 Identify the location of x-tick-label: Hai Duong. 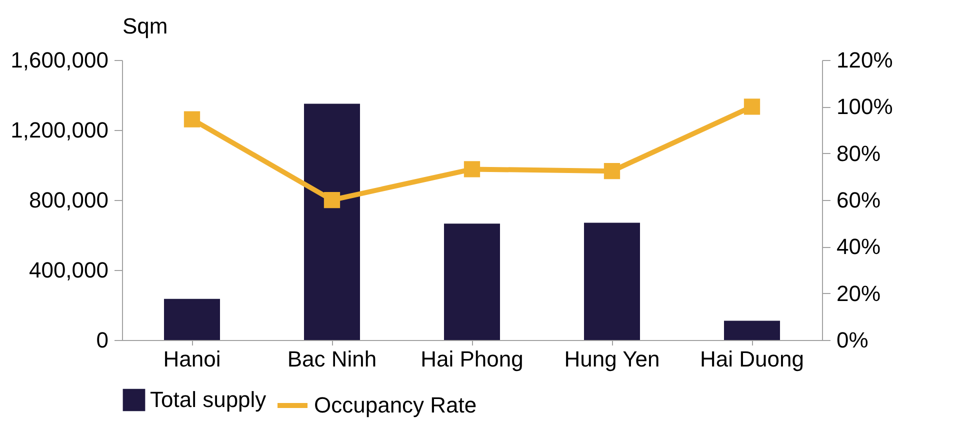
(752, 359).